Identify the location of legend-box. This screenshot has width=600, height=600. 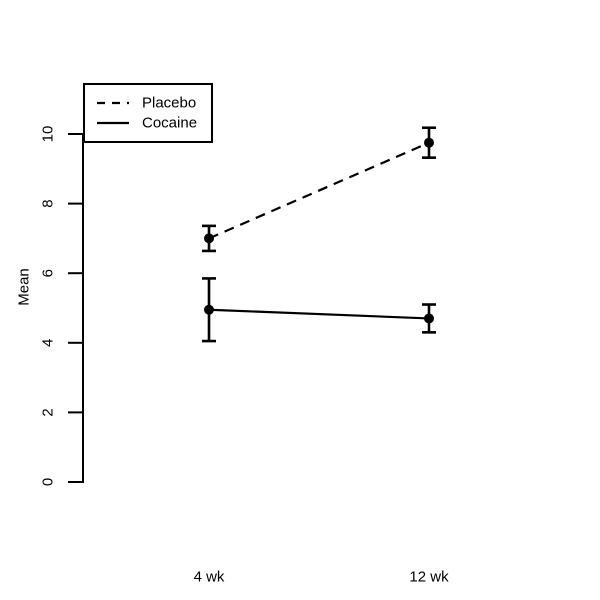
(148, 113).